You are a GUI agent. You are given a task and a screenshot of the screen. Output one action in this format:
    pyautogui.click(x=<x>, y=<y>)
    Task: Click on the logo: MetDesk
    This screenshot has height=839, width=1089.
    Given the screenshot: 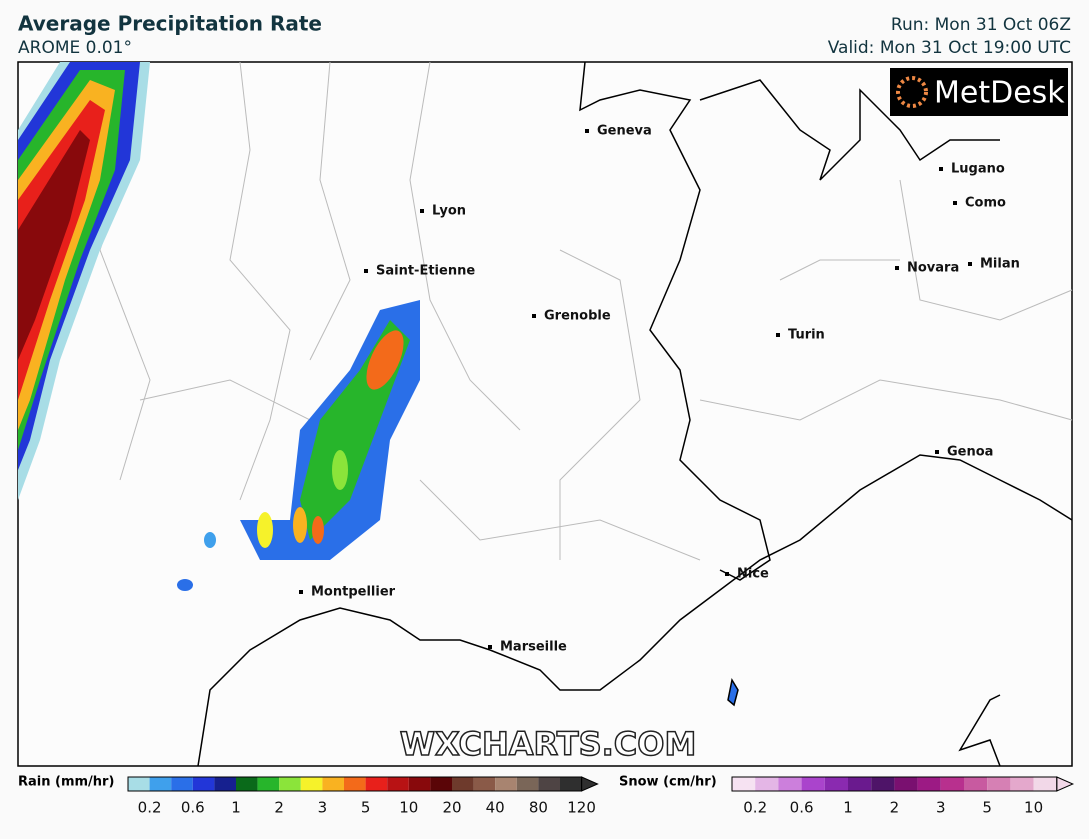 What is the action you would take?
    pyautogui.click(x=999, y=93)
    